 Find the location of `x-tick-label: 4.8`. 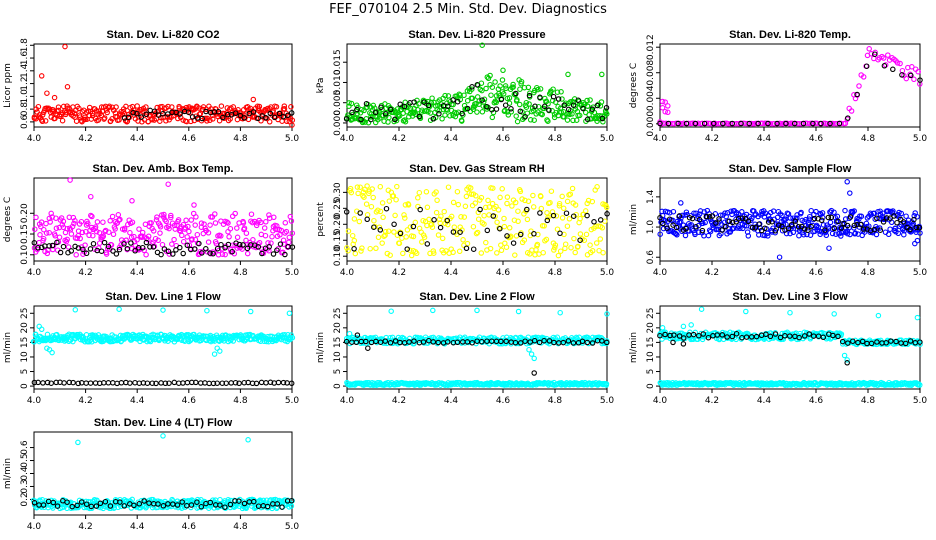

x-tick-label: 4.8 is located at coordinates (555, 139).